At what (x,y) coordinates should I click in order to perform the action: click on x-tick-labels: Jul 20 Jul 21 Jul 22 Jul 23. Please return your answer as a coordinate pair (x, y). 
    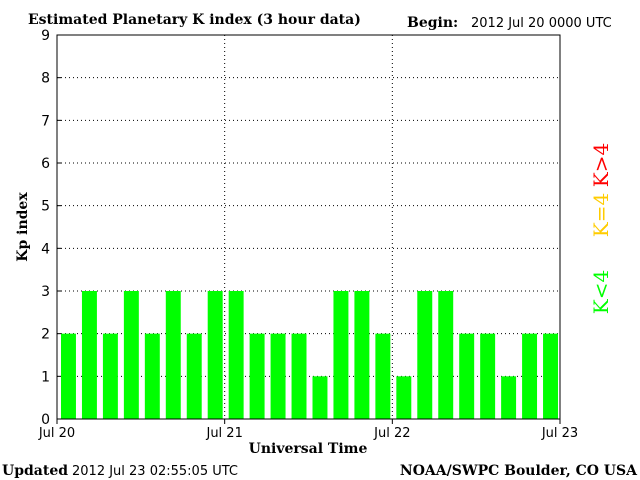
    Looking at the image, I should click on (308, 430).